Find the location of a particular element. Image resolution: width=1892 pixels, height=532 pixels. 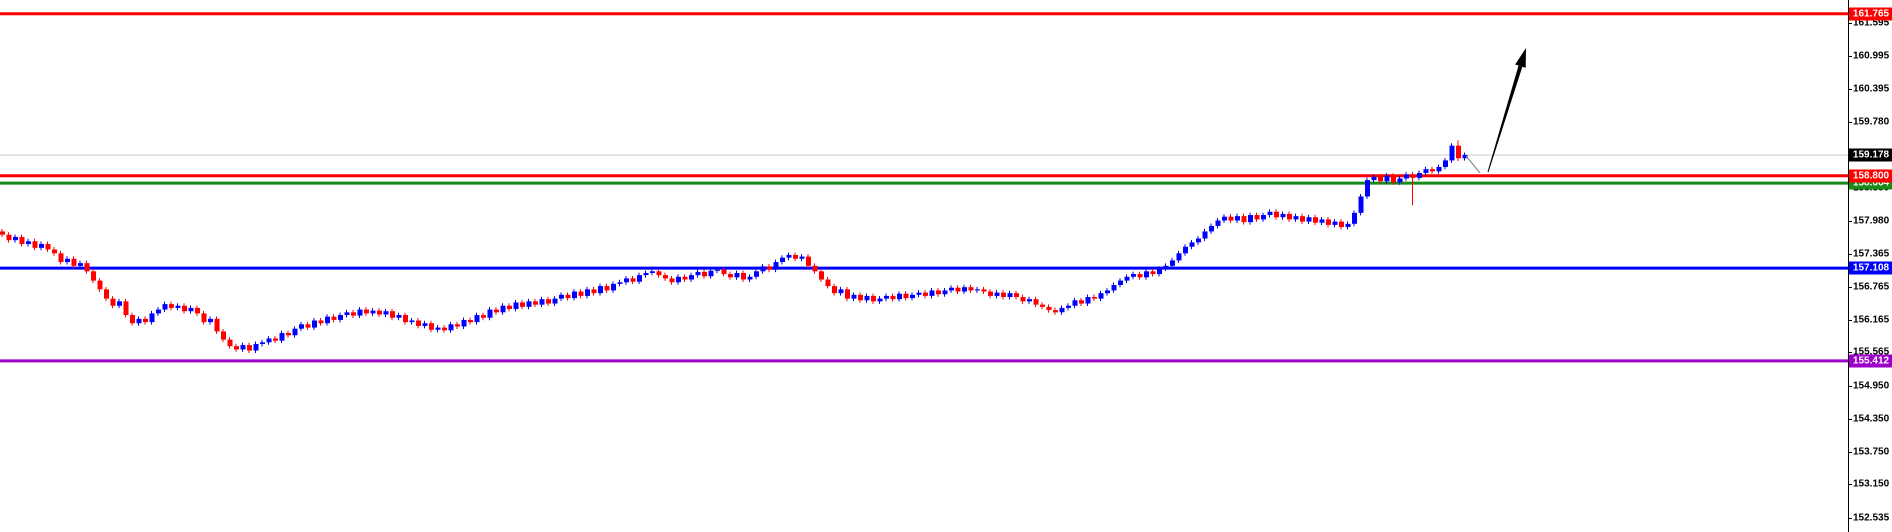

arrow-head is located at coordinates (1520, 58).